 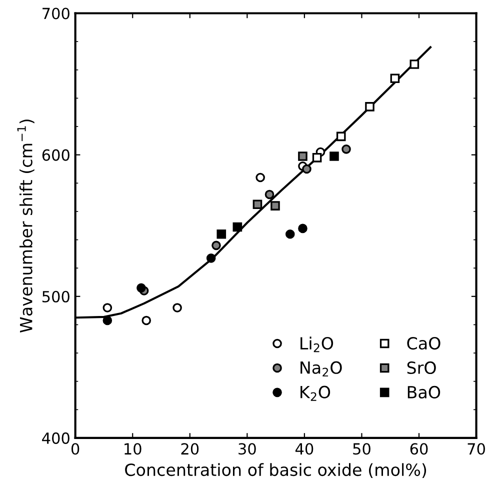 What do you see at coordinates (75, 449) in the screenshot?
I see `x-tick-label: 0` at bounding box center [75, 449].